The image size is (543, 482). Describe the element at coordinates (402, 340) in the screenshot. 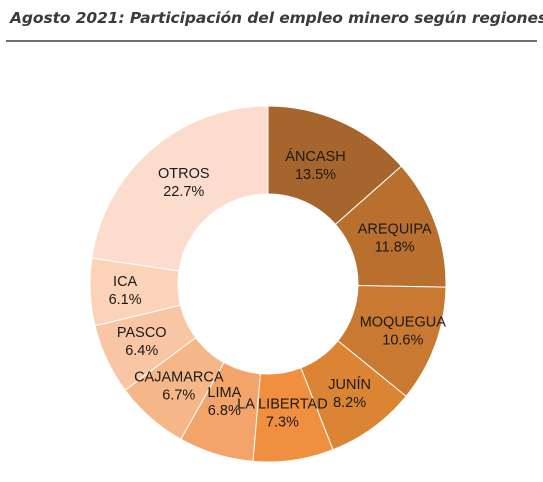

I see `value-label-moquegua: 10.6%` at that location.